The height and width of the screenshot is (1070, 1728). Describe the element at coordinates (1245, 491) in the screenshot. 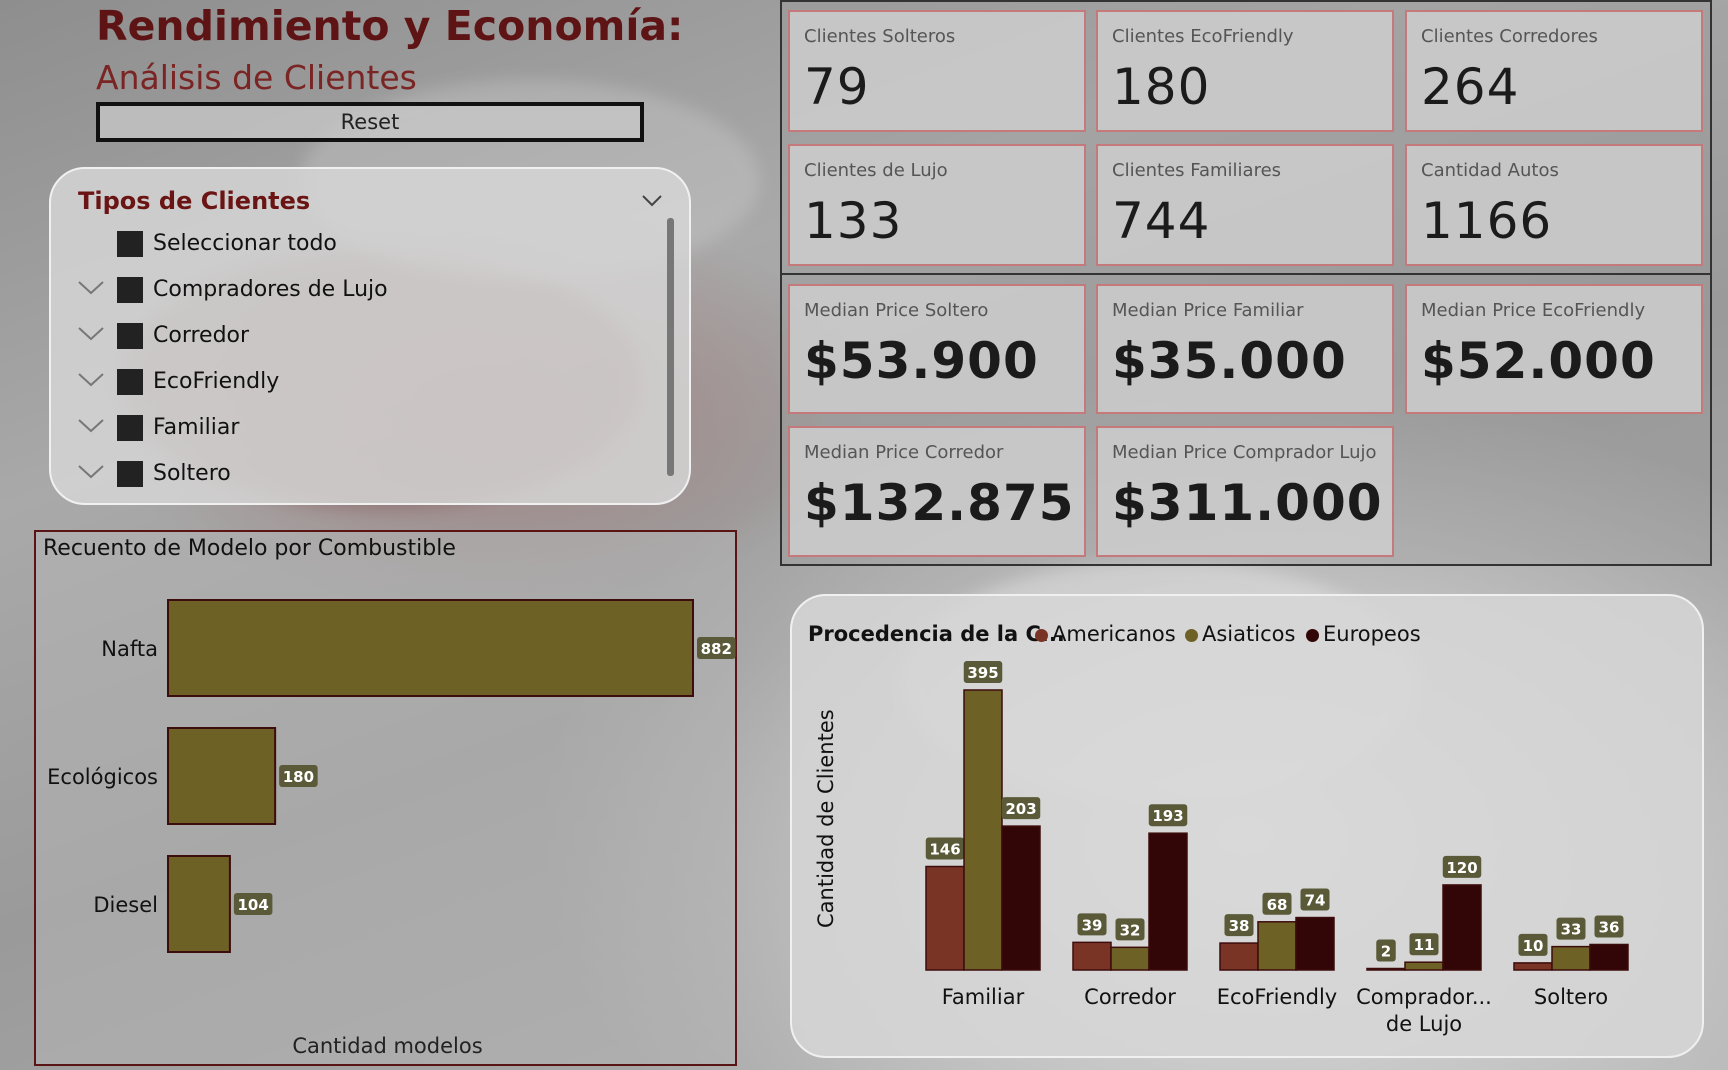

I see `price-card-comprador-lujo: Median Price Comprador Lujo $311.000` at that location.